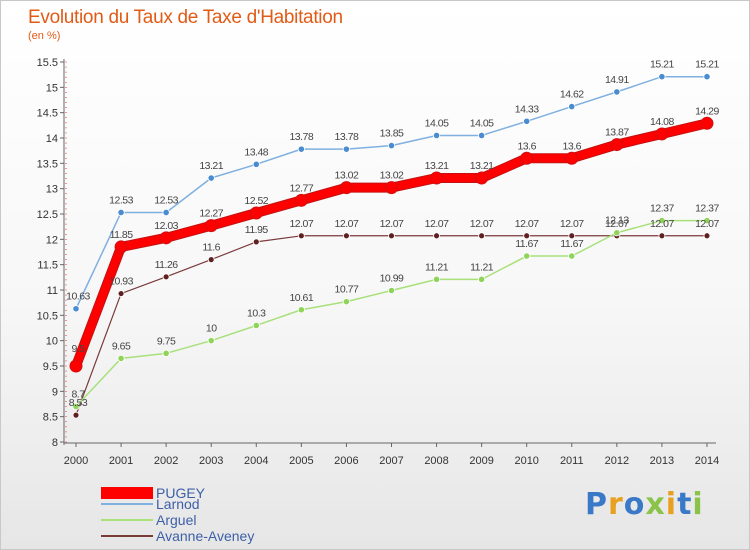 The width and height of the screenshot is (750, 550). Describe the element at coordinates (55, 392) in the screenshot. I see `y-tick-label: 9` at that location.